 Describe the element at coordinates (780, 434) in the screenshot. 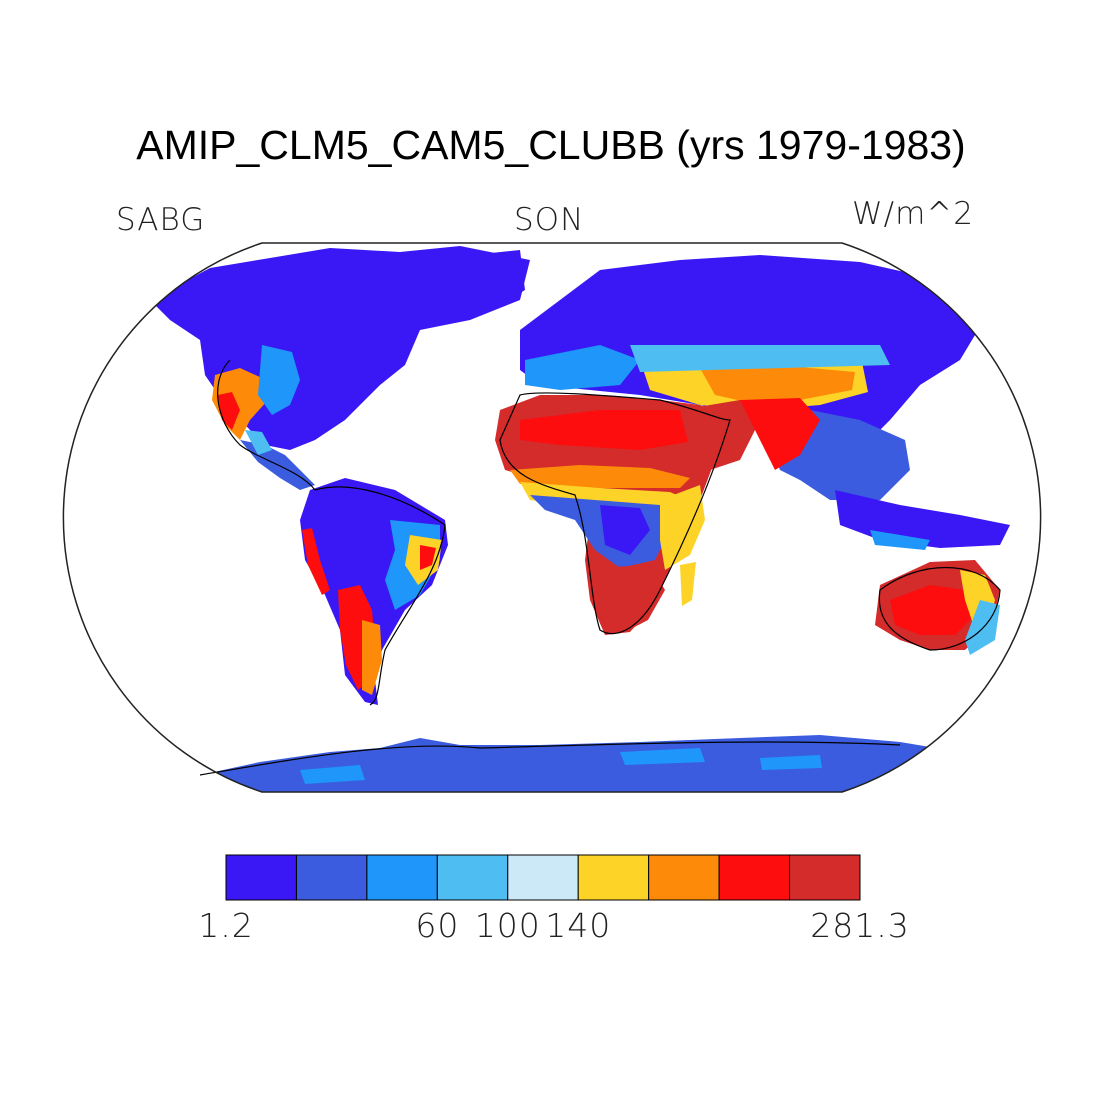

I see `india-field` at that location.